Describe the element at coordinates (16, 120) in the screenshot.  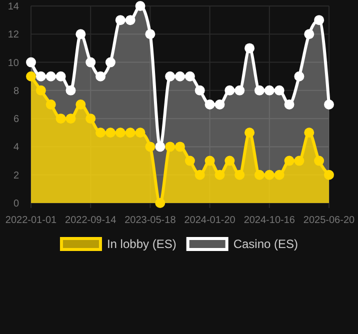
I see `y-tick-label: 6` at that location.